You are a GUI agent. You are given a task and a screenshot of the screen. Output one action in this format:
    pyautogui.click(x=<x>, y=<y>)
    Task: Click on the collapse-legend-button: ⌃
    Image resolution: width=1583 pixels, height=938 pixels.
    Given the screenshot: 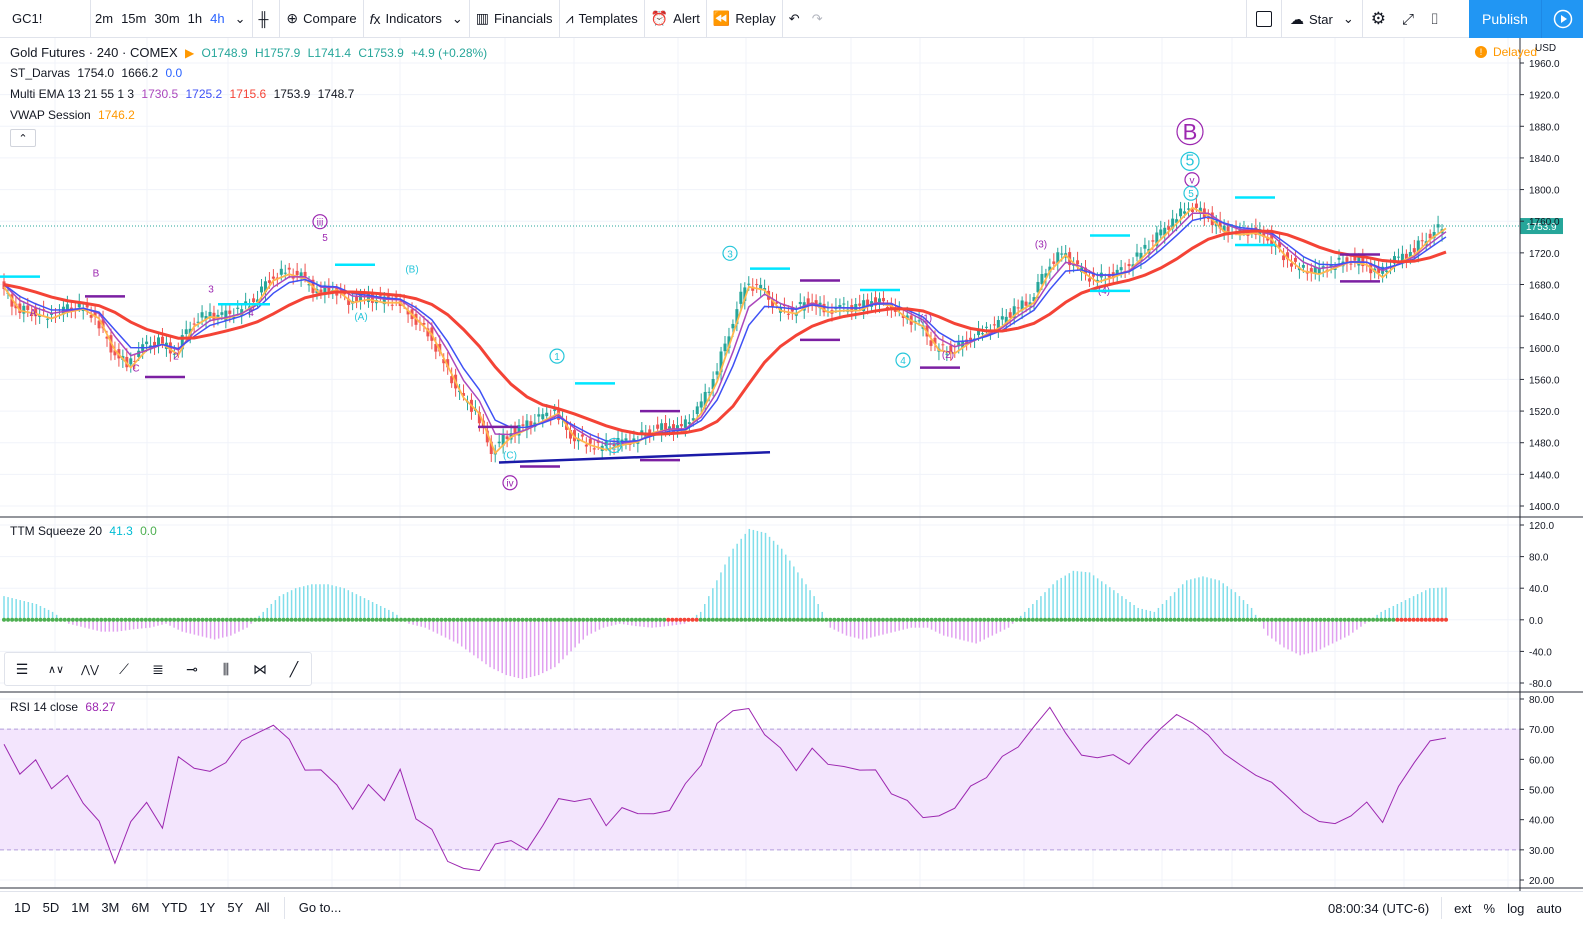 What is the action you would take?
    pyautogui.click(x=23, y=138)
    